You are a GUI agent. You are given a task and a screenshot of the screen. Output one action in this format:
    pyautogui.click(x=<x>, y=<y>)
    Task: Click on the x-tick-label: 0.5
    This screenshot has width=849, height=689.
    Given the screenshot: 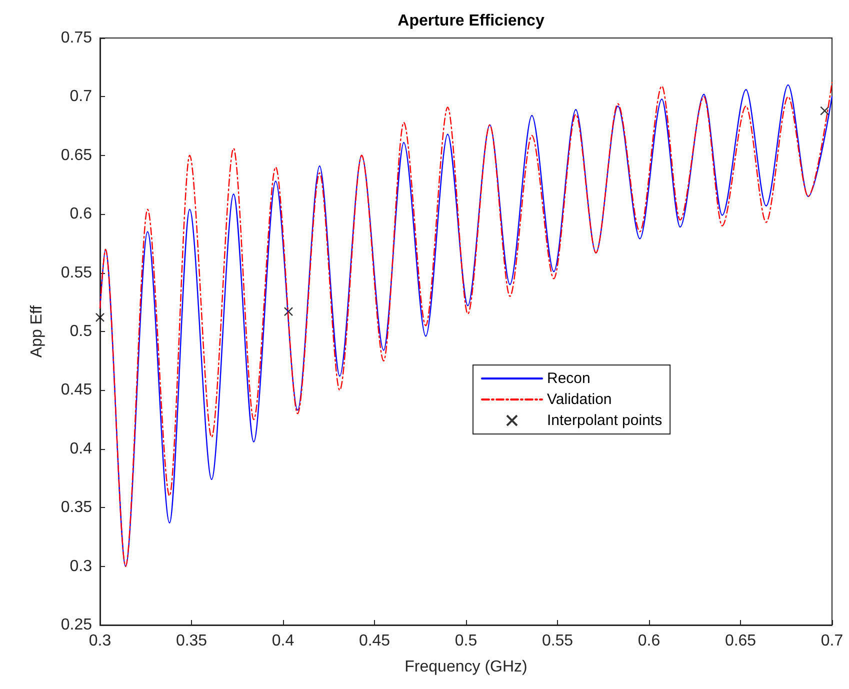 What is the action you would take?
    pyautogui.click(x=466, y=641)
    